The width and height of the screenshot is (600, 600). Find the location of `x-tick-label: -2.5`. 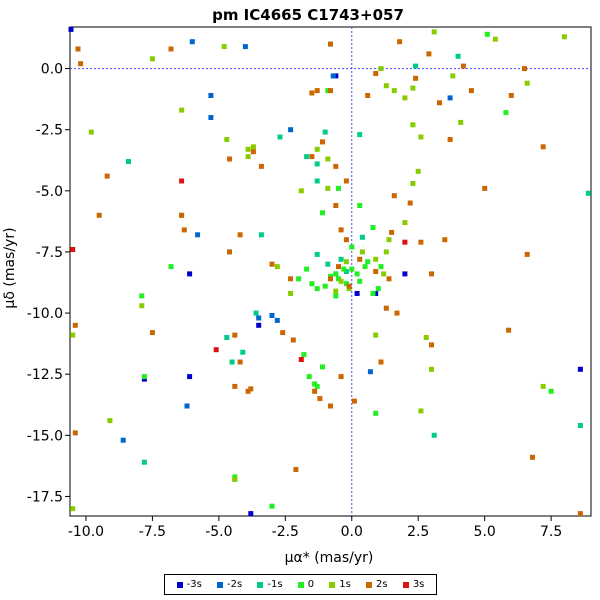

x-tick-label: -2.5 is located at coordinates (285, 532).